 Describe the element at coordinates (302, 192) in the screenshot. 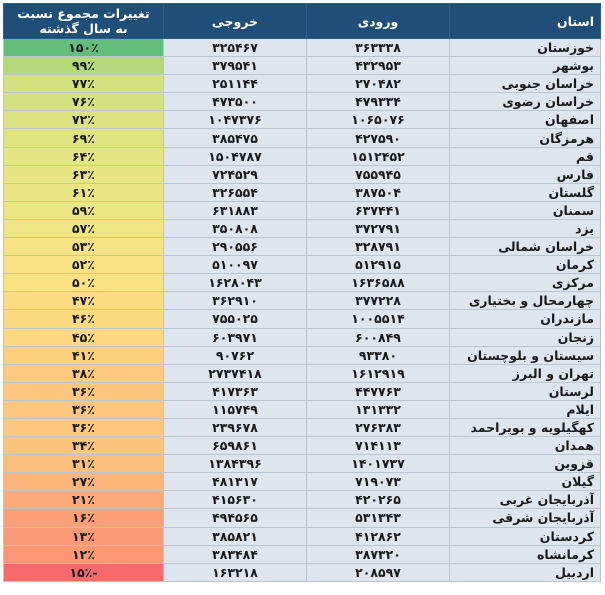

I see `table-row: گلستان ۳۸۷۵۰۴ ۳۲۶۵۵۴ ۶۱٪` at that location.